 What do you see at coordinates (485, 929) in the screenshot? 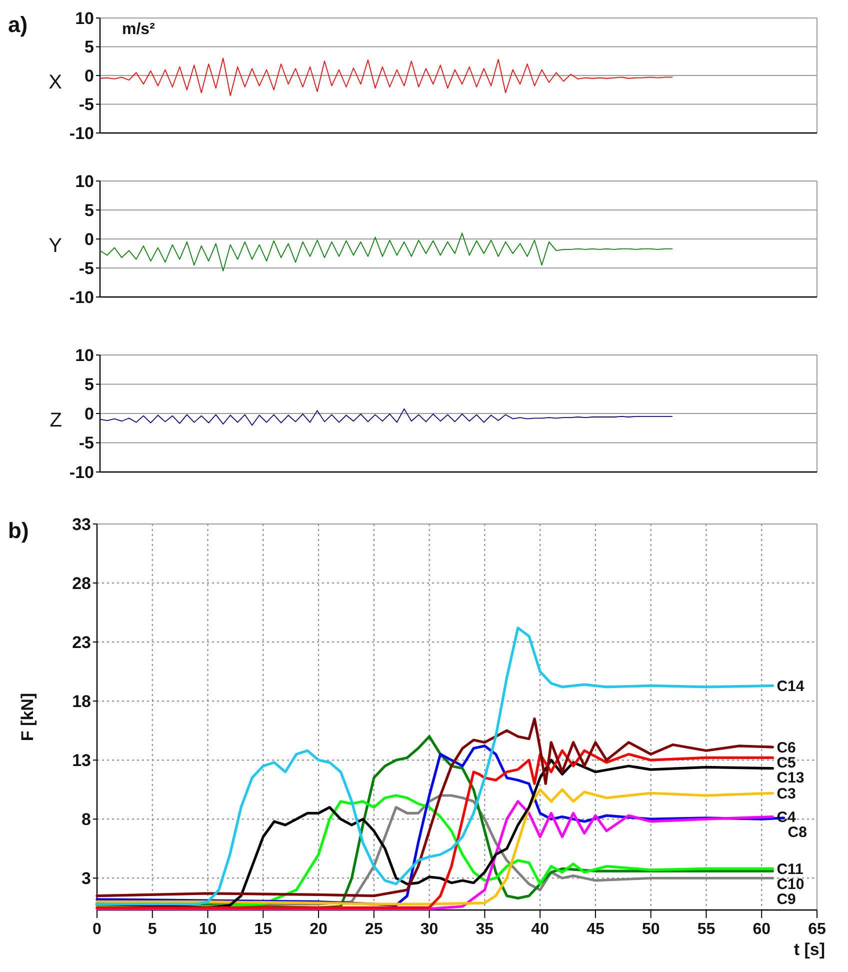
I see `x-tick-label: 35` at bounding box center [485, 929].